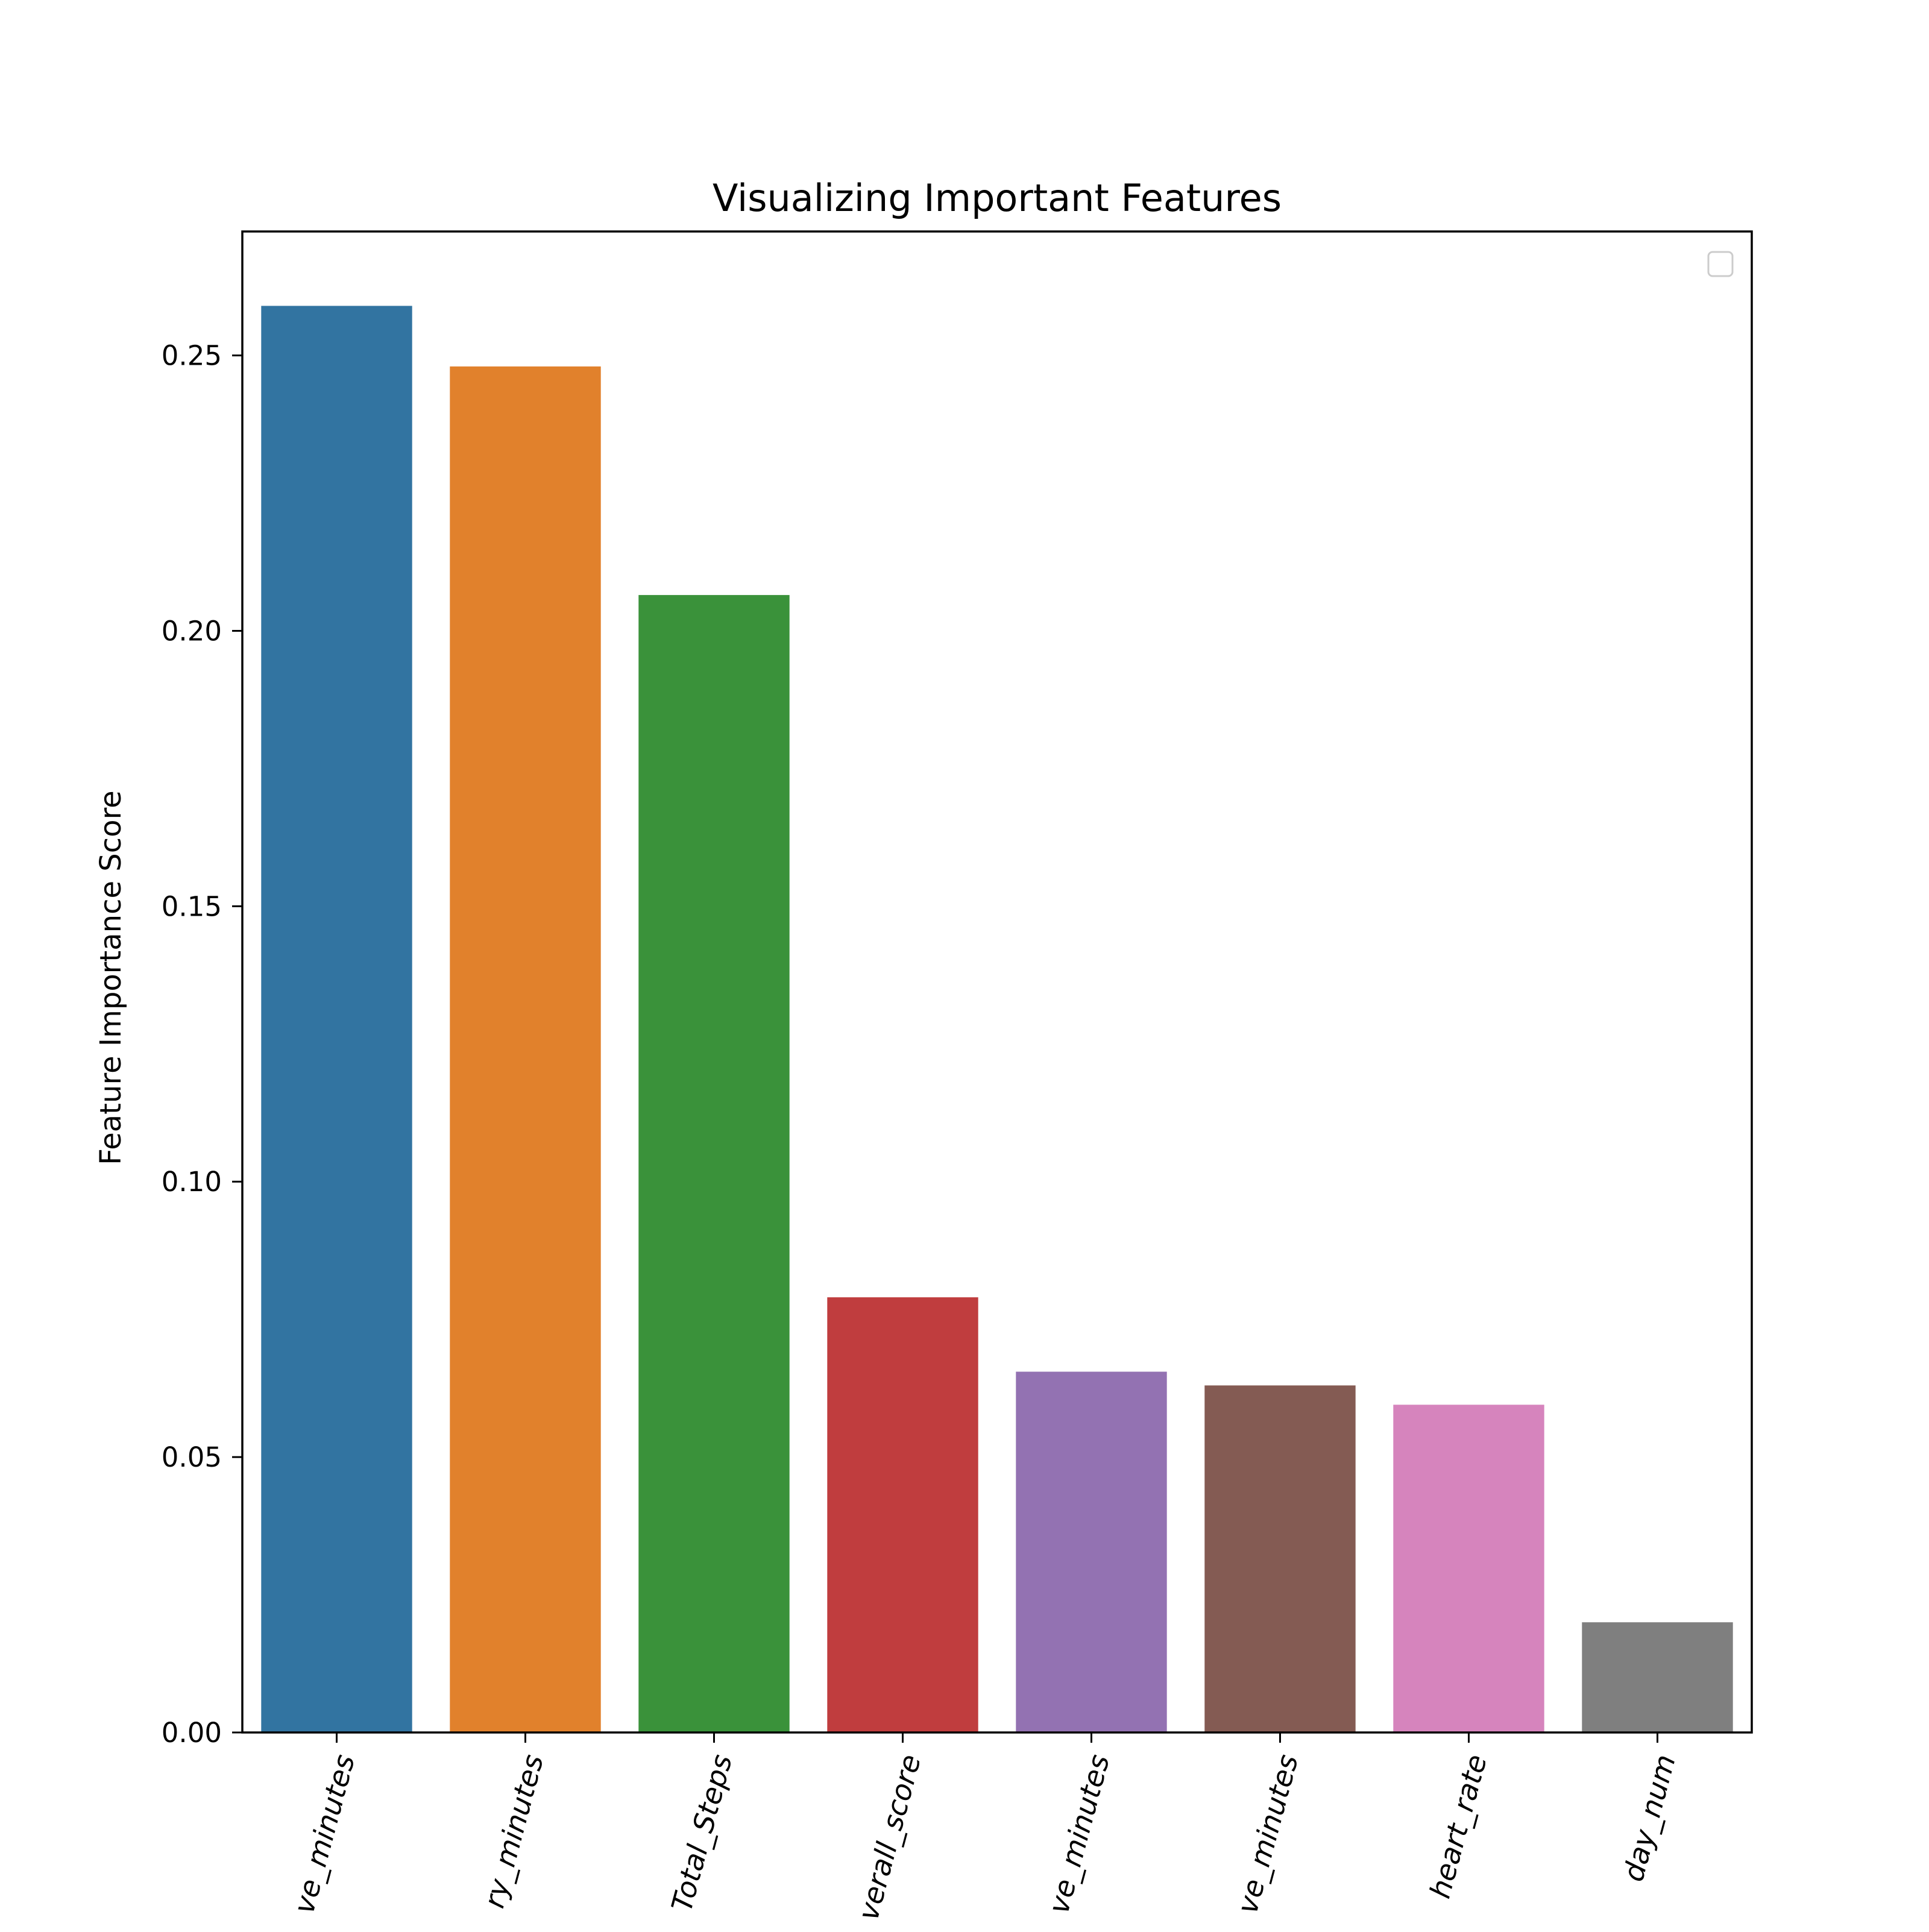 This screenshot has width=1929, height=1932. What do you see at coordinates (192, 1457) in the screenshot?
I see `y-tick-label-1: 0.05` at bounding box center [192, 1457].